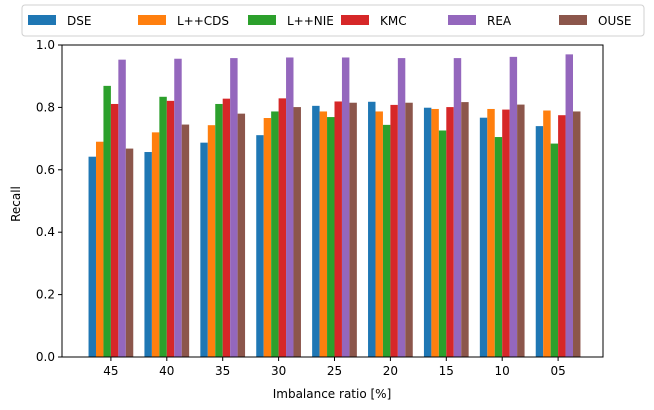 The image size is (654, 410). I want to click on y-axis-label: Recall, so click(16, 204).